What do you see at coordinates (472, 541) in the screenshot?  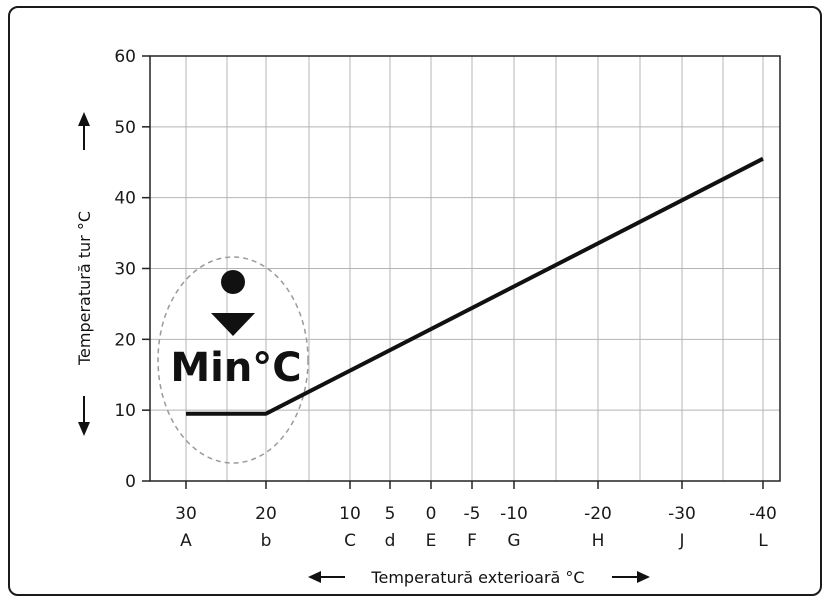 I see `x-tick-letter: F` at bounding box center [472, 541].